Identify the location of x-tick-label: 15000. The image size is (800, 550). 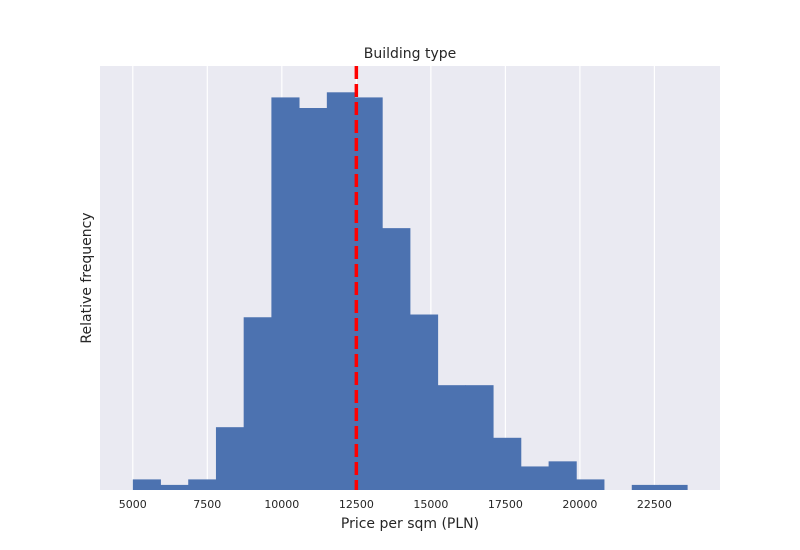
(430, 504).